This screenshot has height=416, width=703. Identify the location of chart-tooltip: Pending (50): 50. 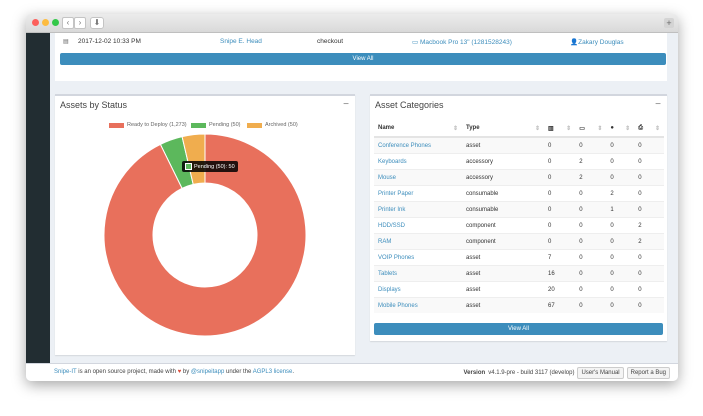
(210, 166).